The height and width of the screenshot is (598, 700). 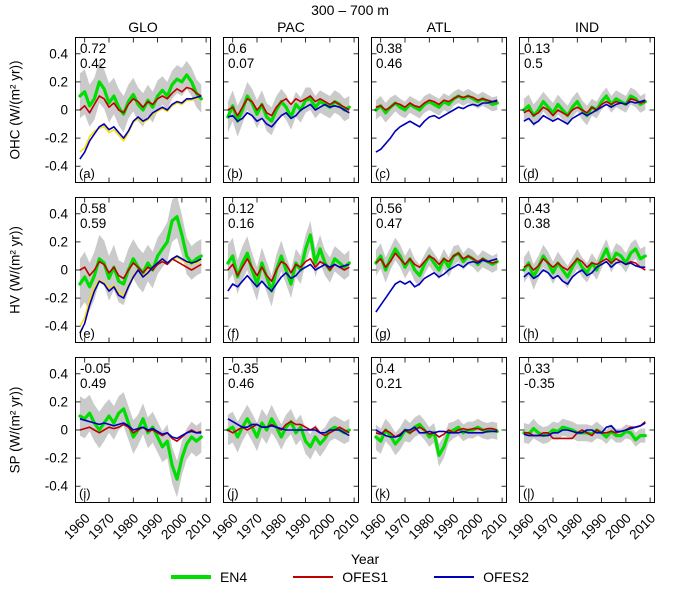 I want to click on legend: EN4 OFES1 OFES2, so click(x=350, y=577).